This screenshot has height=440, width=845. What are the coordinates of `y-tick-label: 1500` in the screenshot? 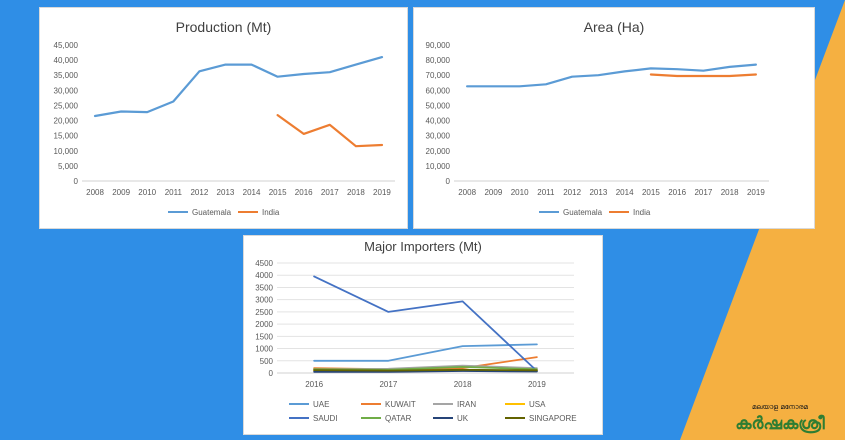 It's located at (264, 336).